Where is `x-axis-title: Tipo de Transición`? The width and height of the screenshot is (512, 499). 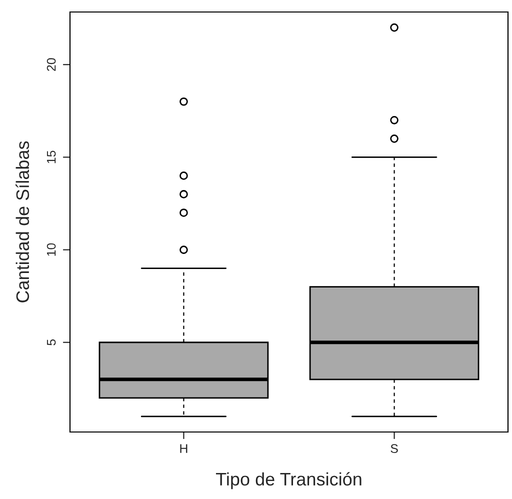 x-axis-title: Tipo de Transición is located at coordinates (289, 481).